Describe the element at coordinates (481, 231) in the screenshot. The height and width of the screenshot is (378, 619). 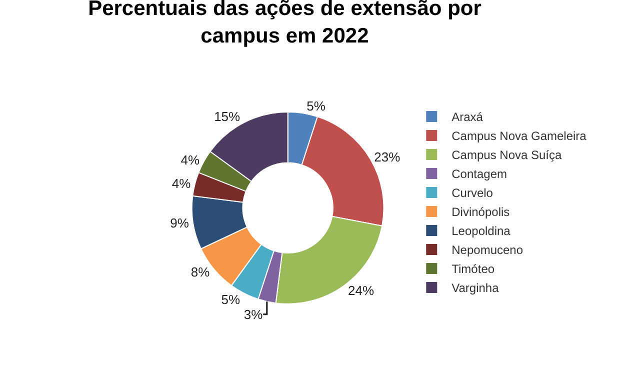
I see `legend-label: Leopoldina` at that location.